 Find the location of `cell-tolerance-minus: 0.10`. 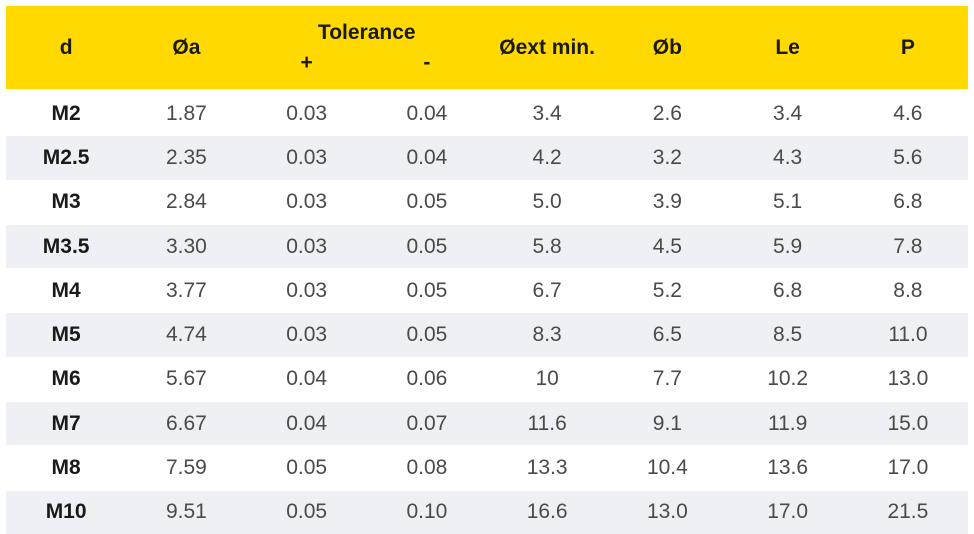

cell-tolerance-minus: 0.10 is located at coordinates (426, 511).